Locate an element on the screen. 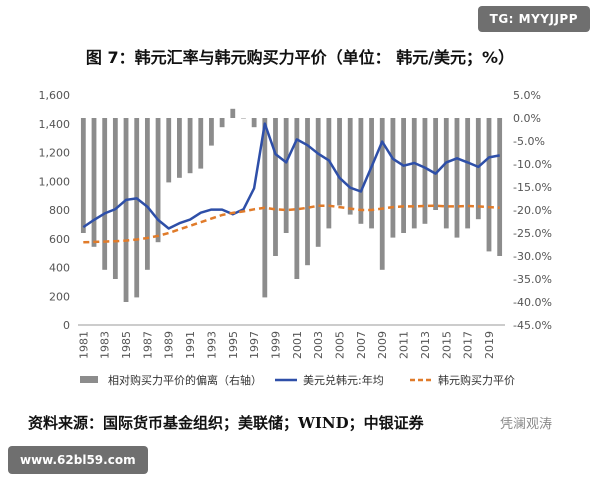 The width and height of the screenshot is (600, 480). right-tick-label: -5.0% is located at coordinates (529, 141).